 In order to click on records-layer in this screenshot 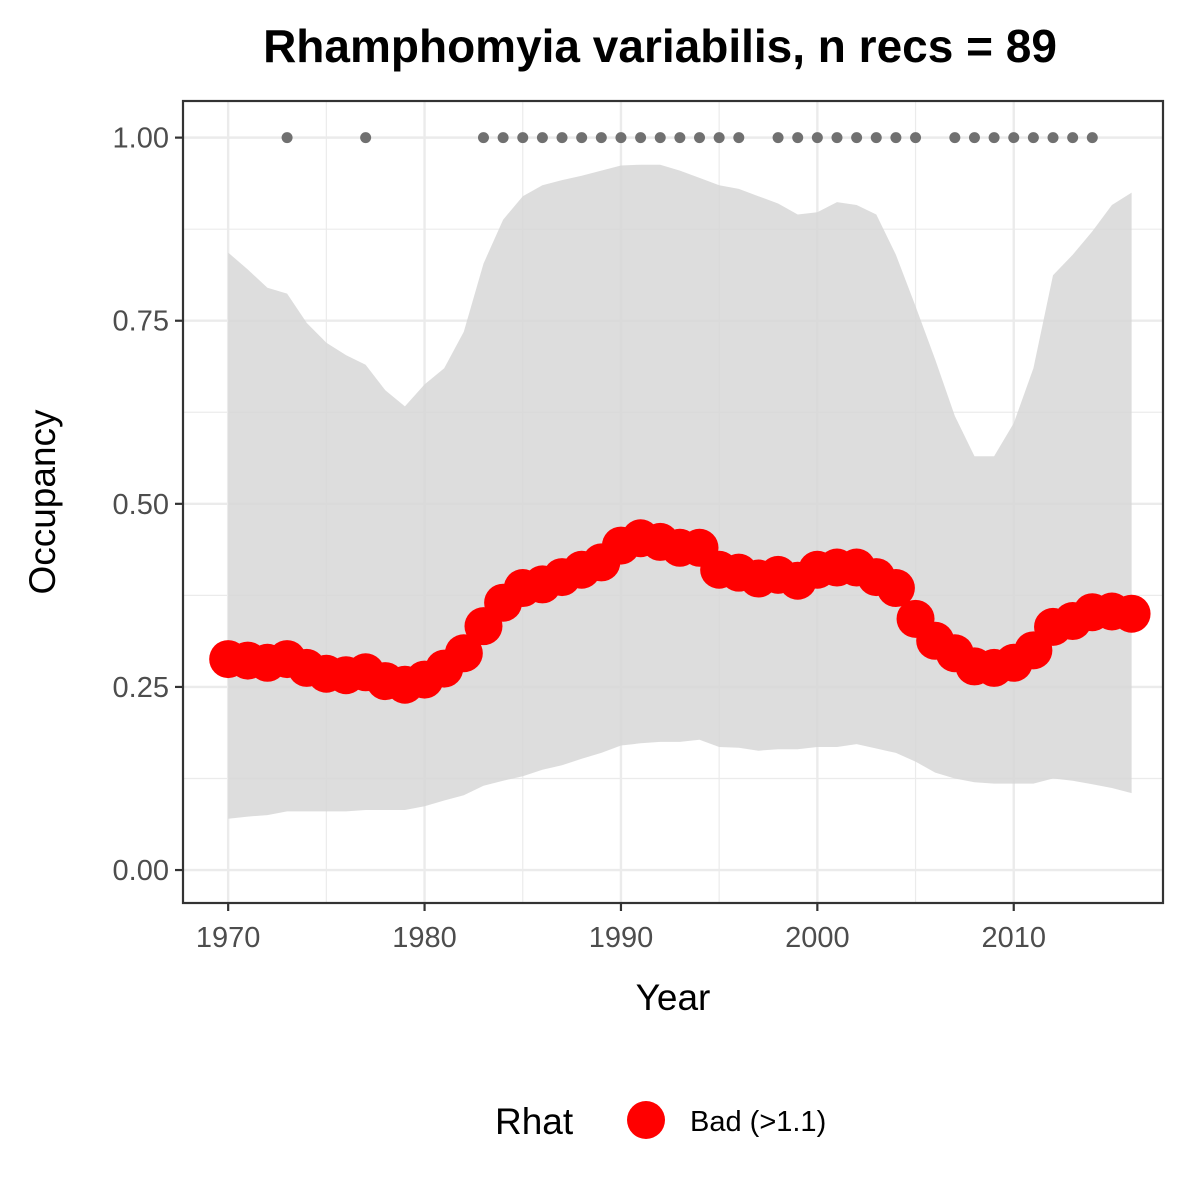, I will do `click(689, 138)`.